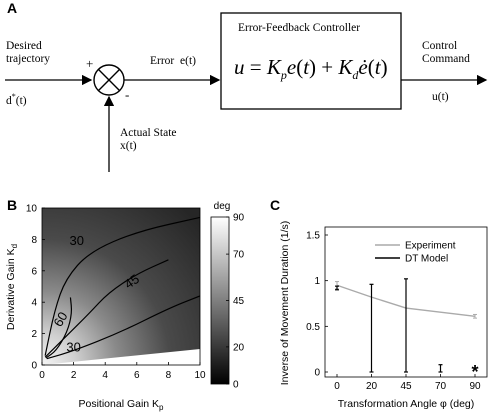 This screenshot has width=490, height=412. What do you see at coordinates (441, 386) in the screenshot?
I see `x-tick-label: 70` at bounding box center [441, 386].